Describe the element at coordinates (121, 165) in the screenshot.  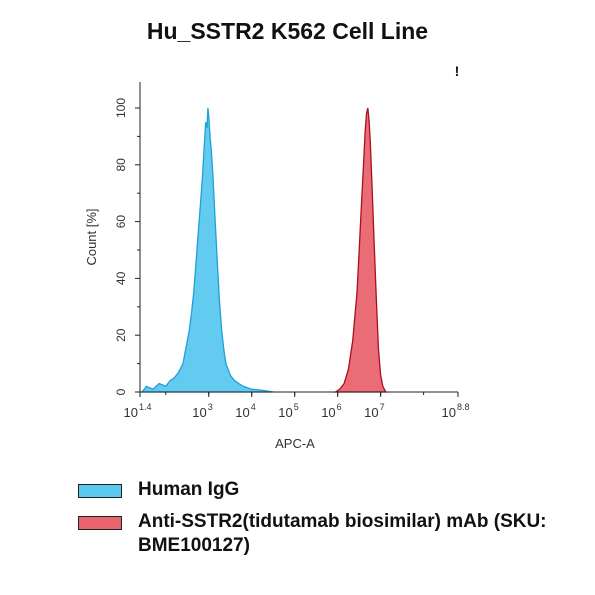
I see `y-tick-label: 80` at that location.